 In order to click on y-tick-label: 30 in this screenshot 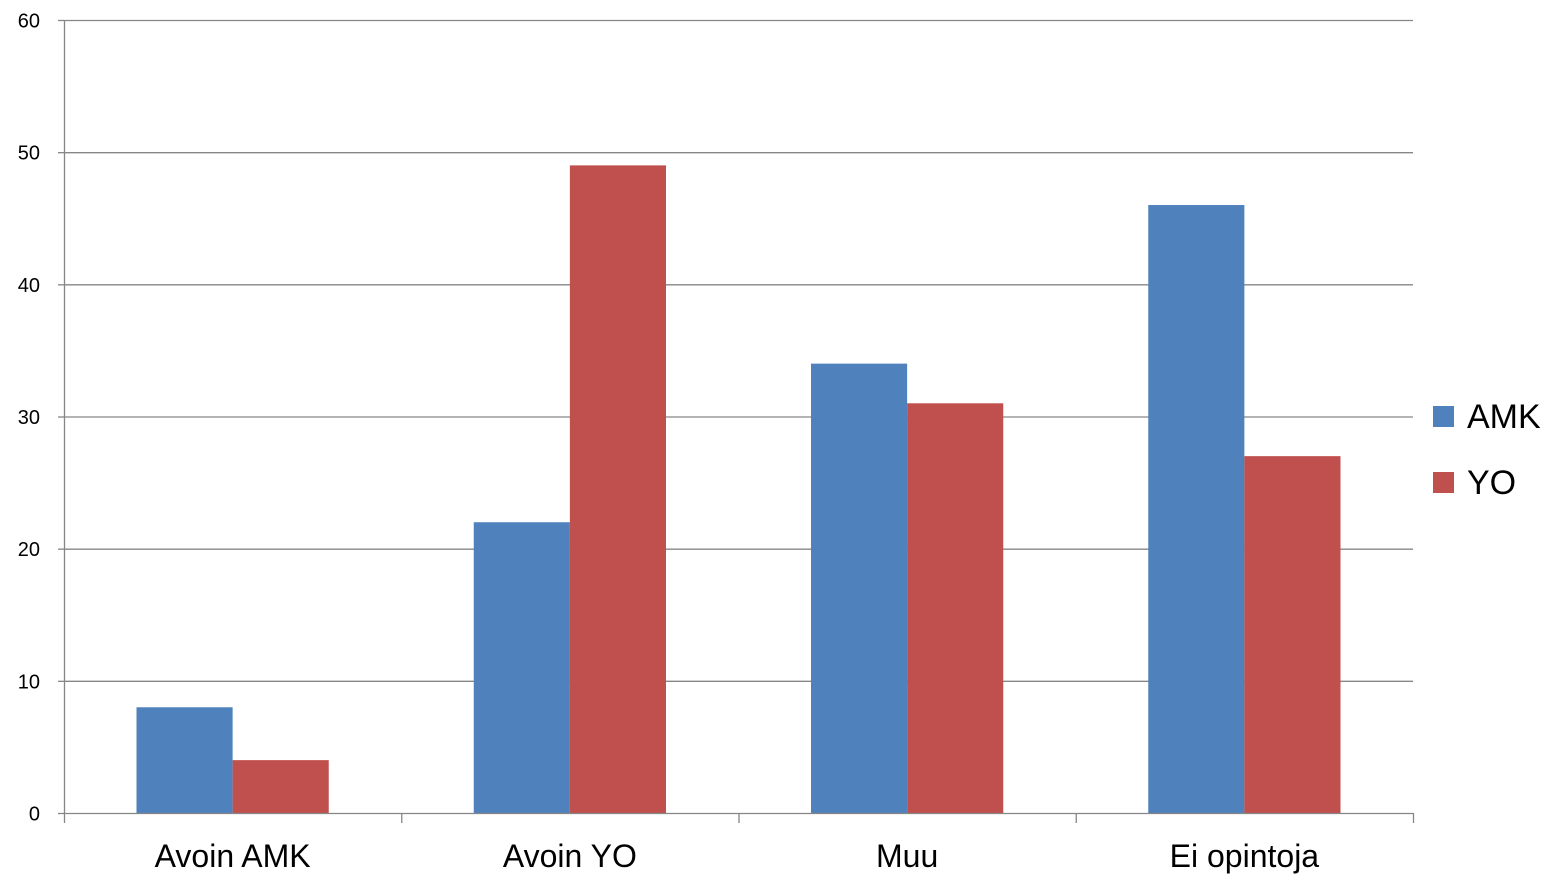, I will do `click(29, 418)`.